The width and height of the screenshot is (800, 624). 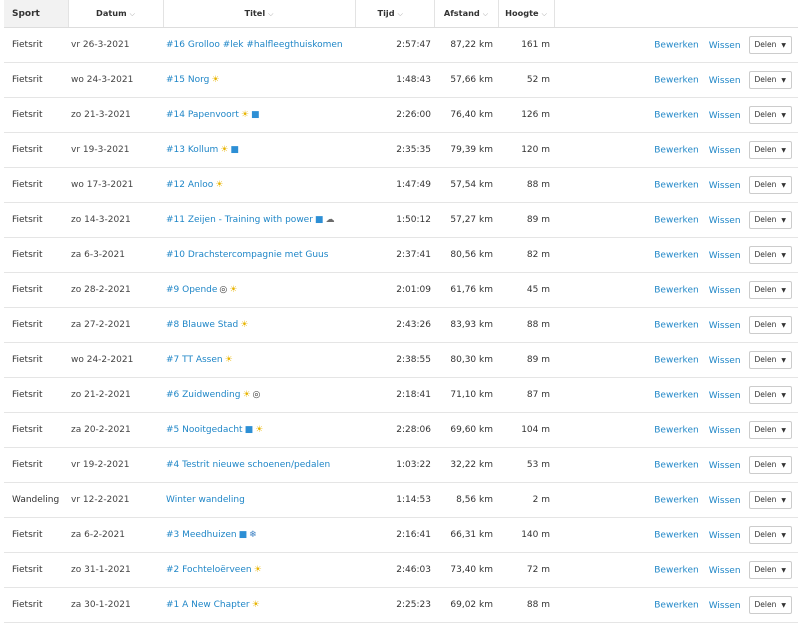 I want to click on date-cell: za 20-2-2021, so click(x=115, y=430).